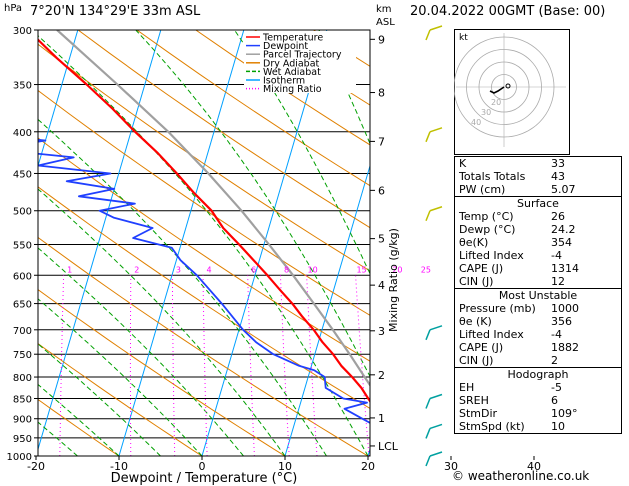 This screenshot has width=629, height=486. I want to click on row-value: 2, so click(554, 360).